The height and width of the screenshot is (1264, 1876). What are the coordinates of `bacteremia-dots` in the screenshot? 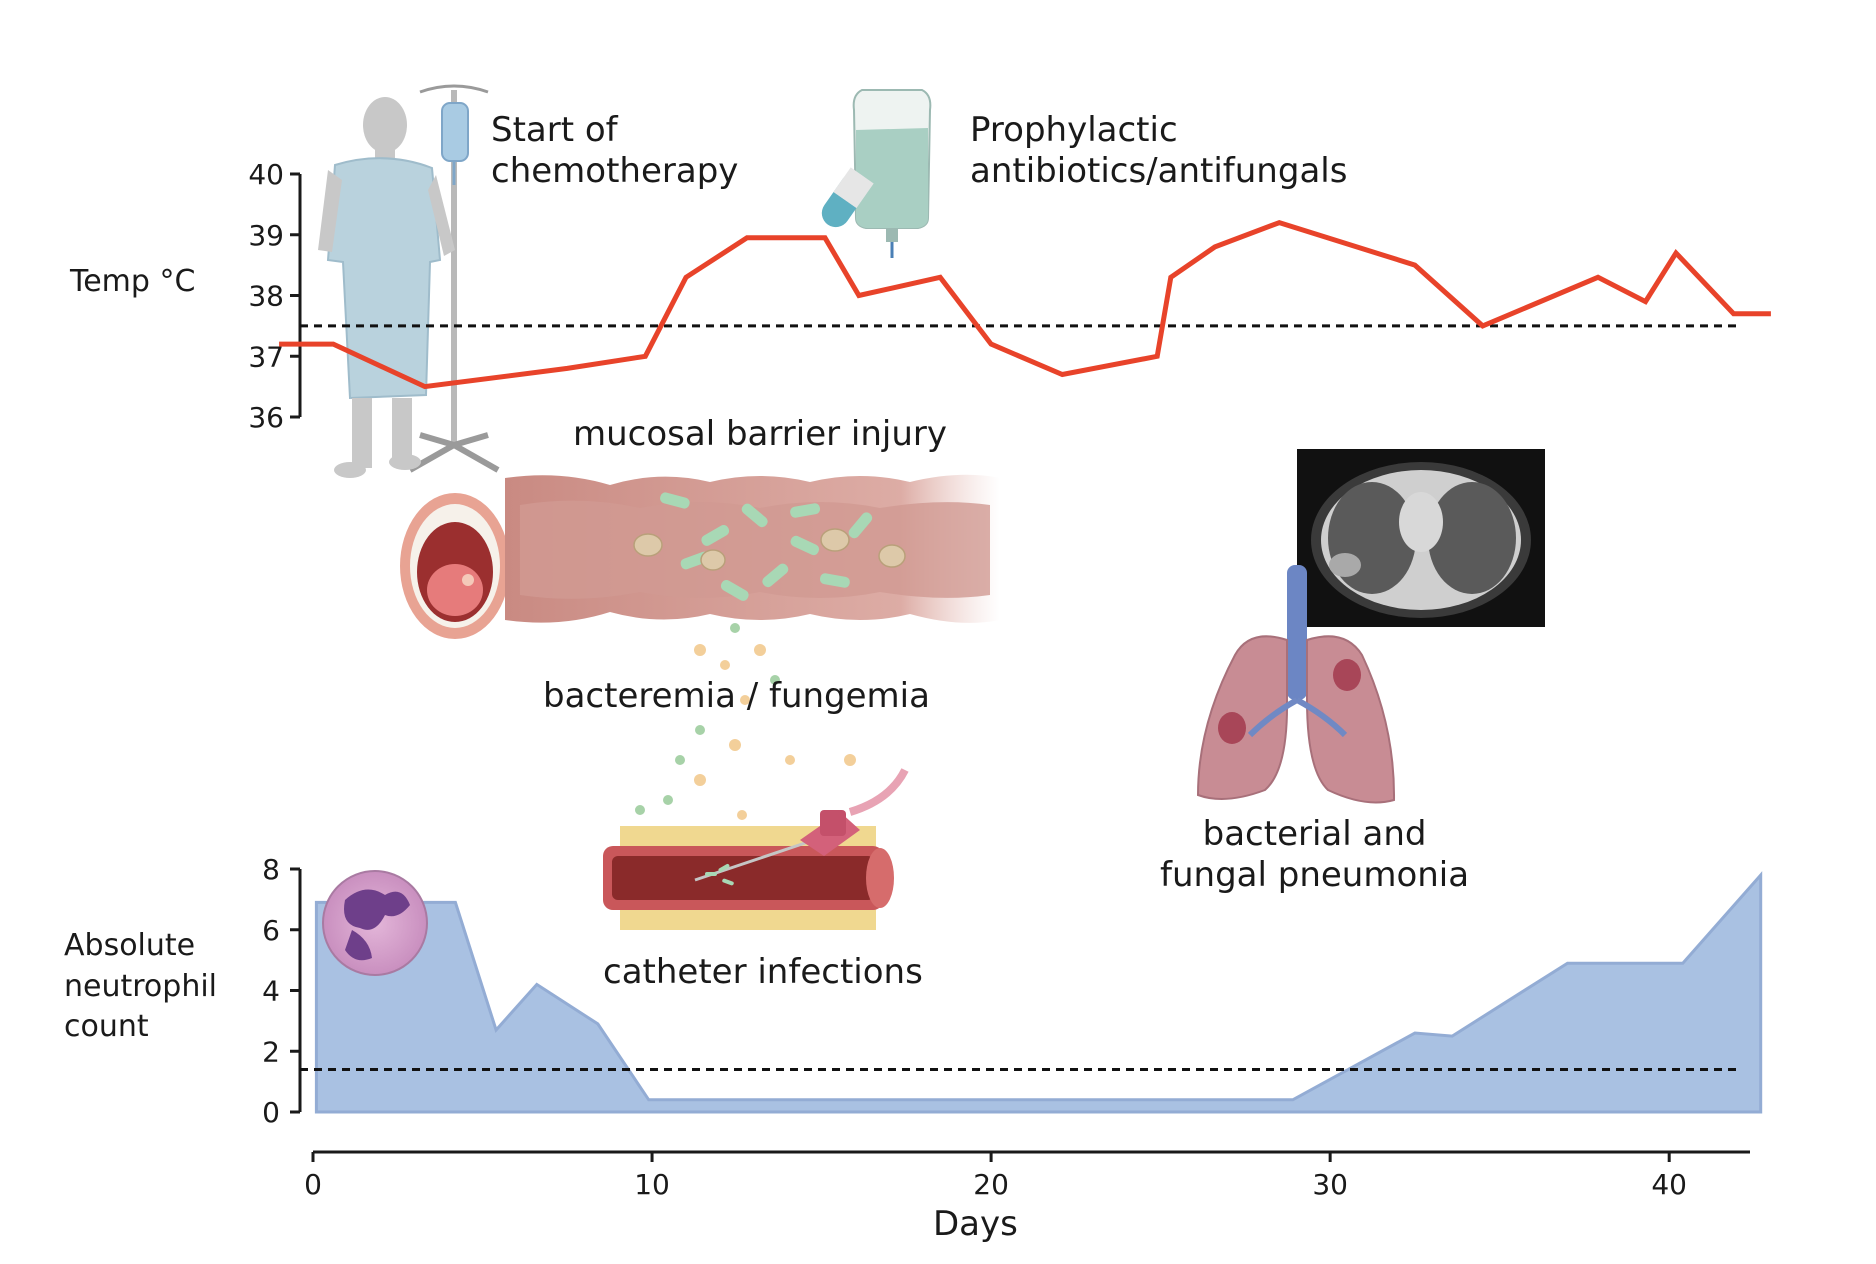 It's located at (745, 734).